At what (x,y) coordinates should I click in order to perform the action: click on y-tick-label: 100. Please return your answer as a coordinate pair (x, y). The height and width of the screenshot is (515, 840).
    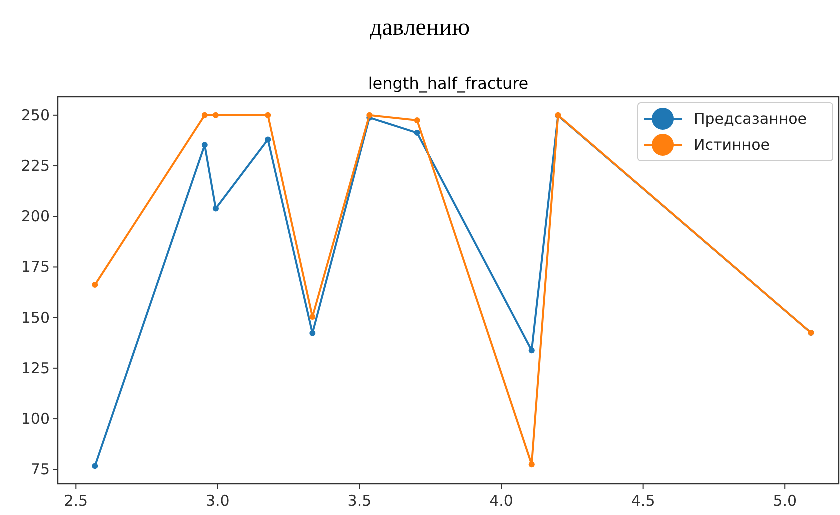
    Looking at the image, I should click on (35, 419).